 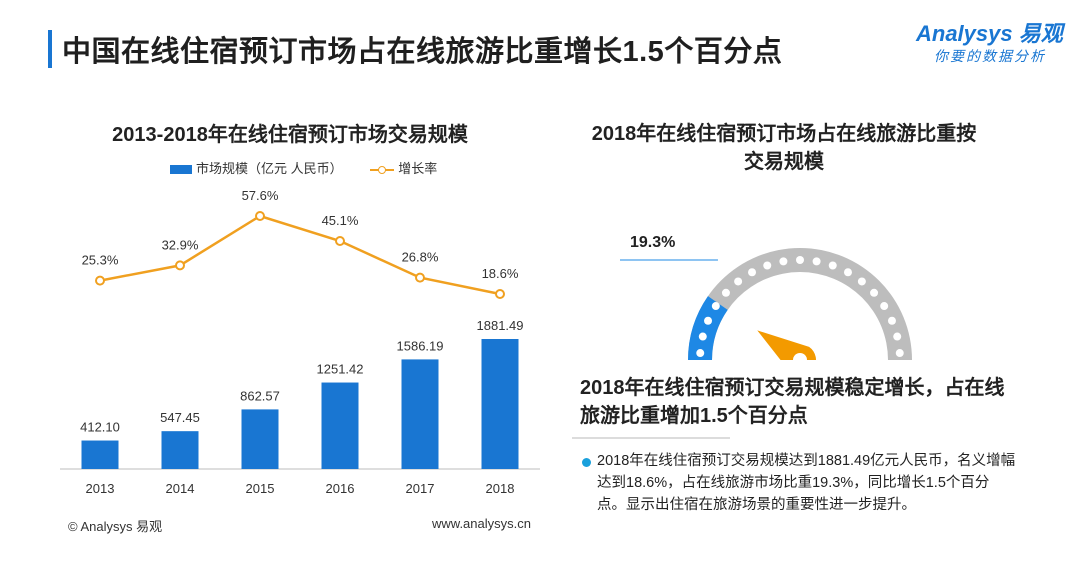 I want to click on summary-title: 2018年在线住宿预订交易规模稳定增长，占在线旅游比重增加1.5个百分点, so click(x=792, y=402).